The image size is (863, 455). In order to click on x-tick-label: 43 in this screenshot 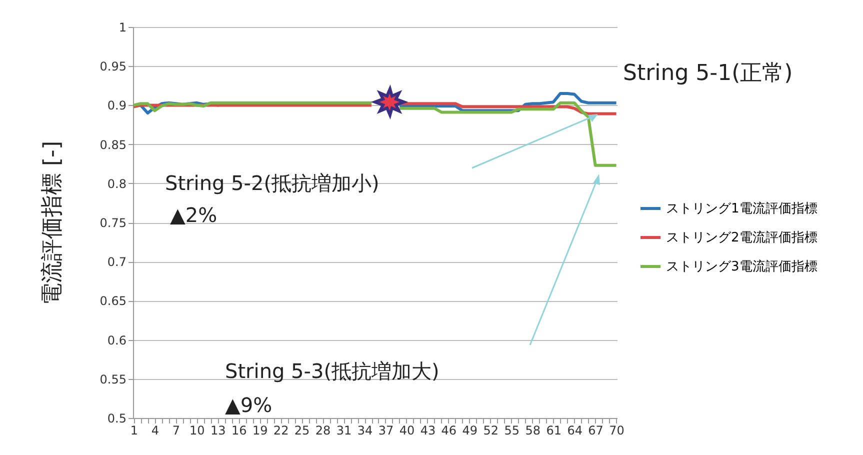, I will do `click(428, 431)`.